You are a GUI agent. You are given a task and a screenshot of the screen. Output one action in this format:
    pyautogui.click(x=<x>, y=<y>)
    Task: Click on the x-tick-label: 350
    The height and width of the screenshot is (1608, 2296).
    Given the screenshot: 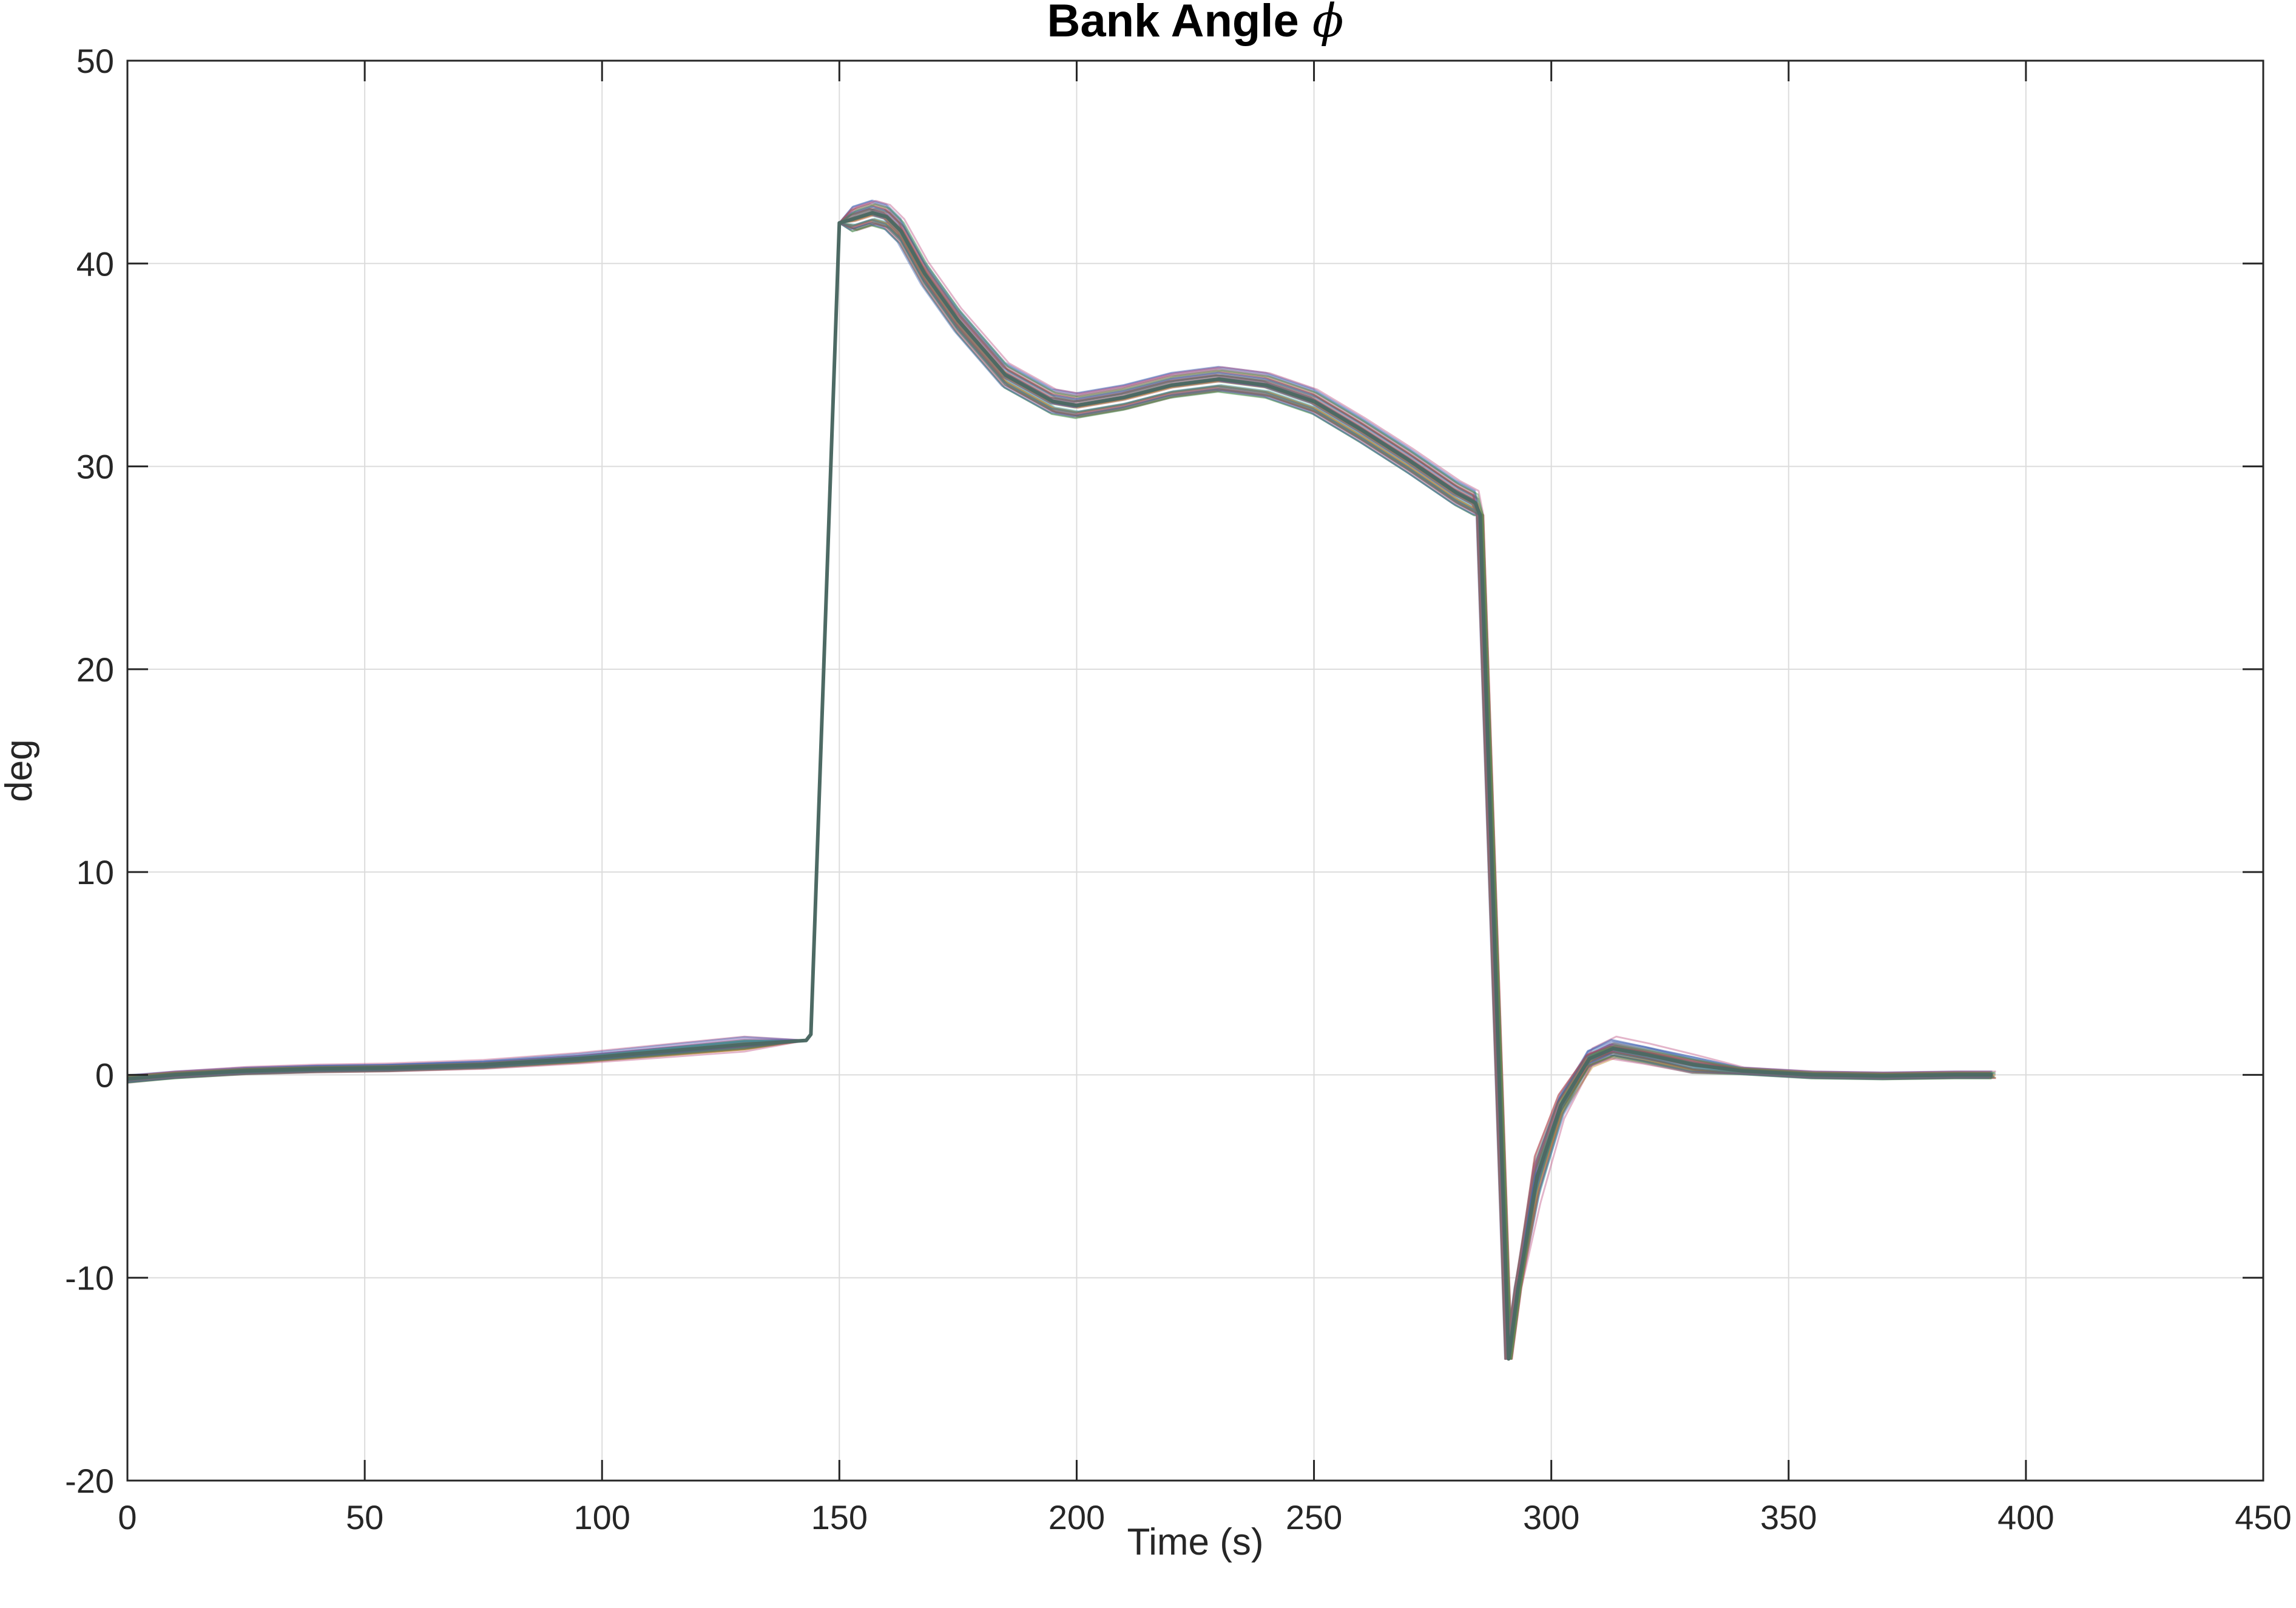 What is the action you would take?
    pyautogui.click(x=1788, y=1517)
    